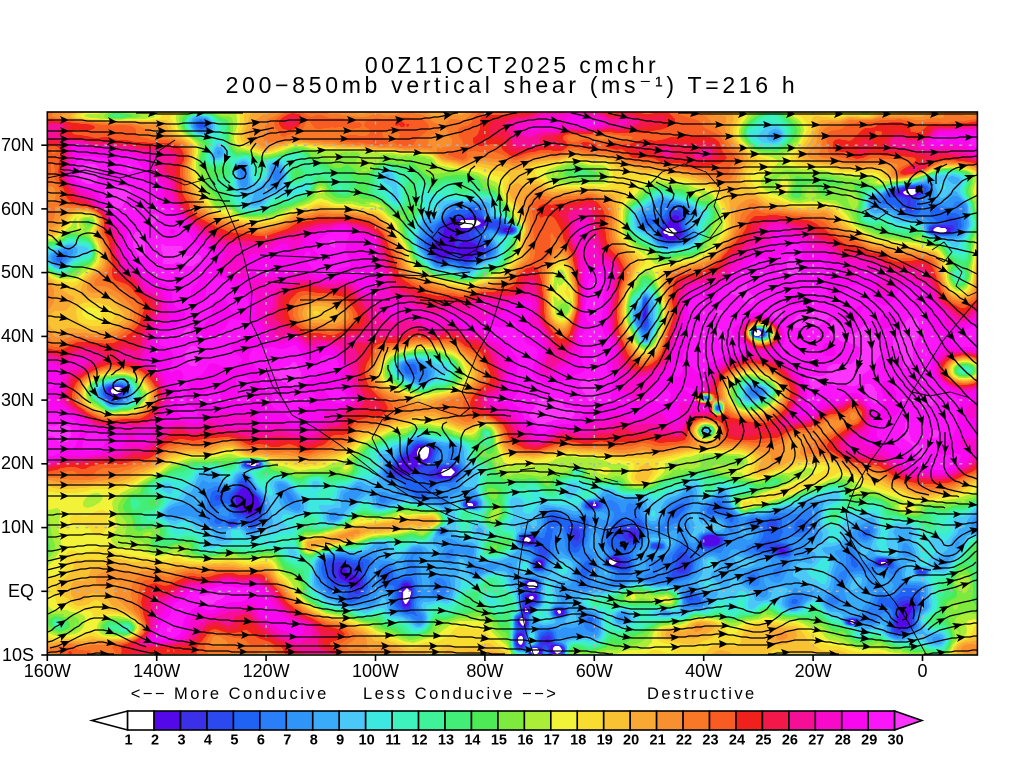 The width and height of the screenshot is (1024, 768). What do you see at coordinates (605, 741) in the screenshot?
I see `svg-text: 19` at bounding box center [605, 741].